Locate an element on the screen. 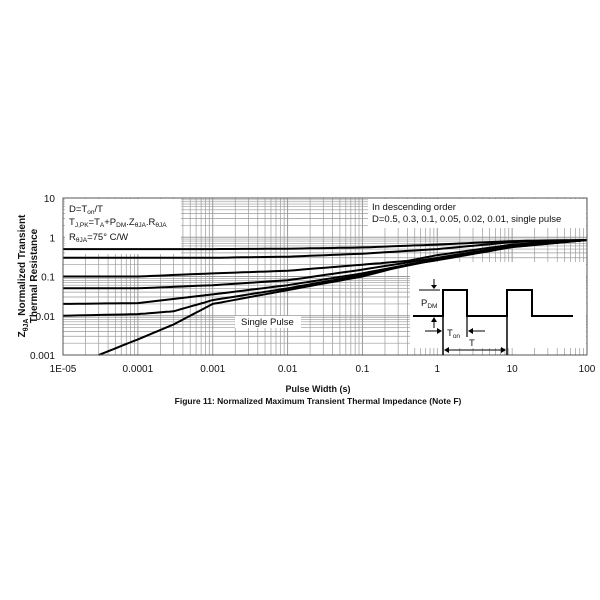  y-axis-label-line2: Thermal Resistance is located at coordinates (34, 275).